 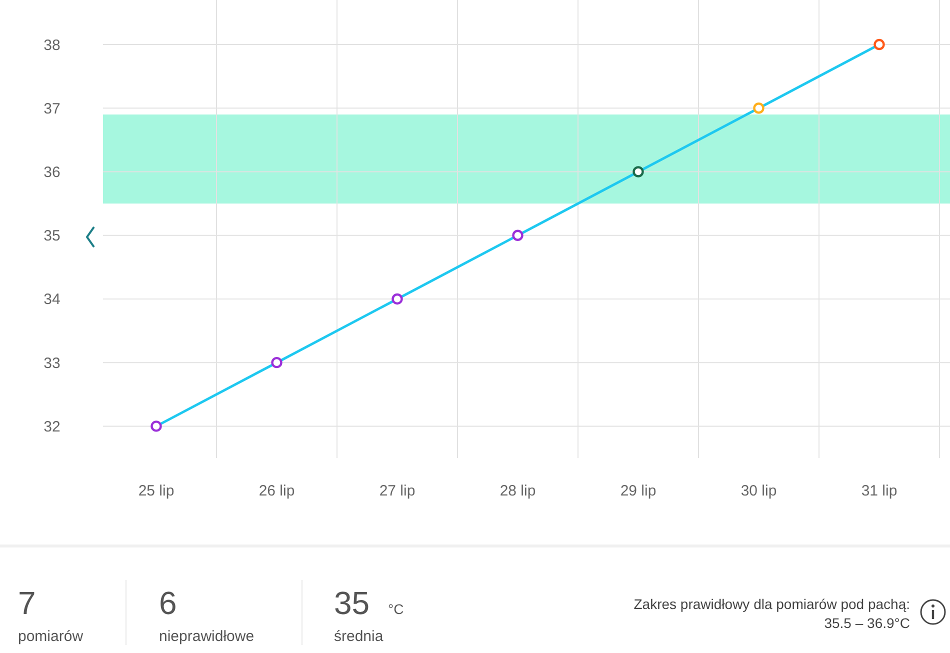 I want to click on y-tick-label: 35, so click(x=52, y=236).